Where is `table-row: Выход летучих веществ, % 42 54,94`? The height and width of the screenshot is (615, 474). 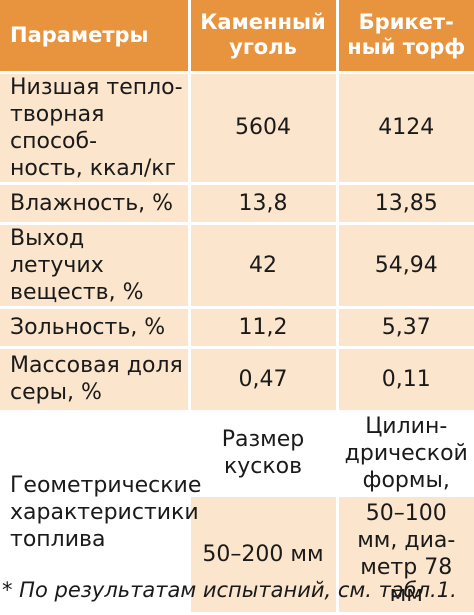
table-row: Выход летучих веществ, % 42 54,94 is located at coordinates (237, 266).